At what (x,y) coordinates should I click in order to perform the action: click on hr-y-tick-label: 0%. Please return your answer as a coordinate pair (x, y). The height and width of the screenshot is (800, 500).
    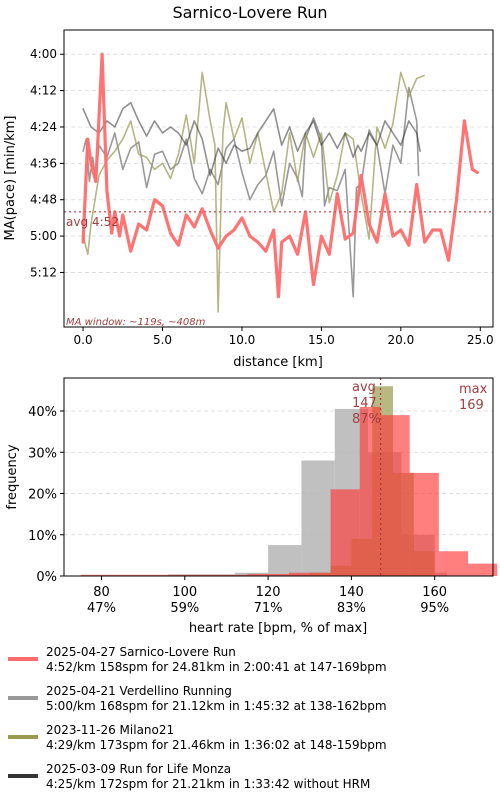
    Looking at the image, I should click on (46, 577).